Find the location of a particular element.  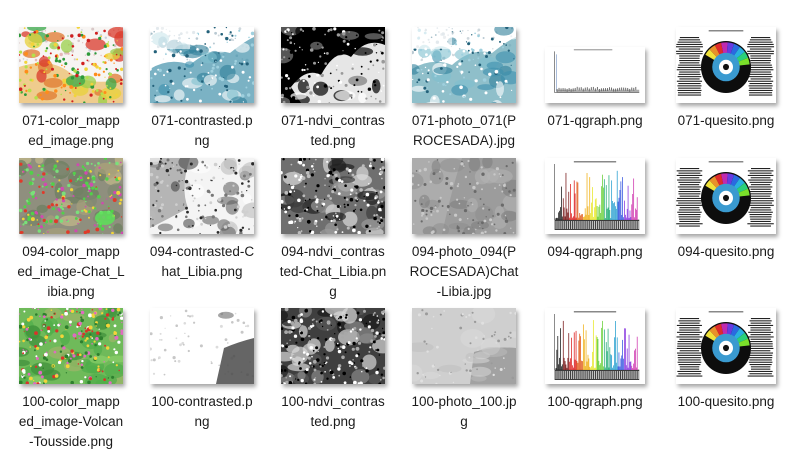

file-name-line: 071-qgraph.png is located at coordinates (595, 120).